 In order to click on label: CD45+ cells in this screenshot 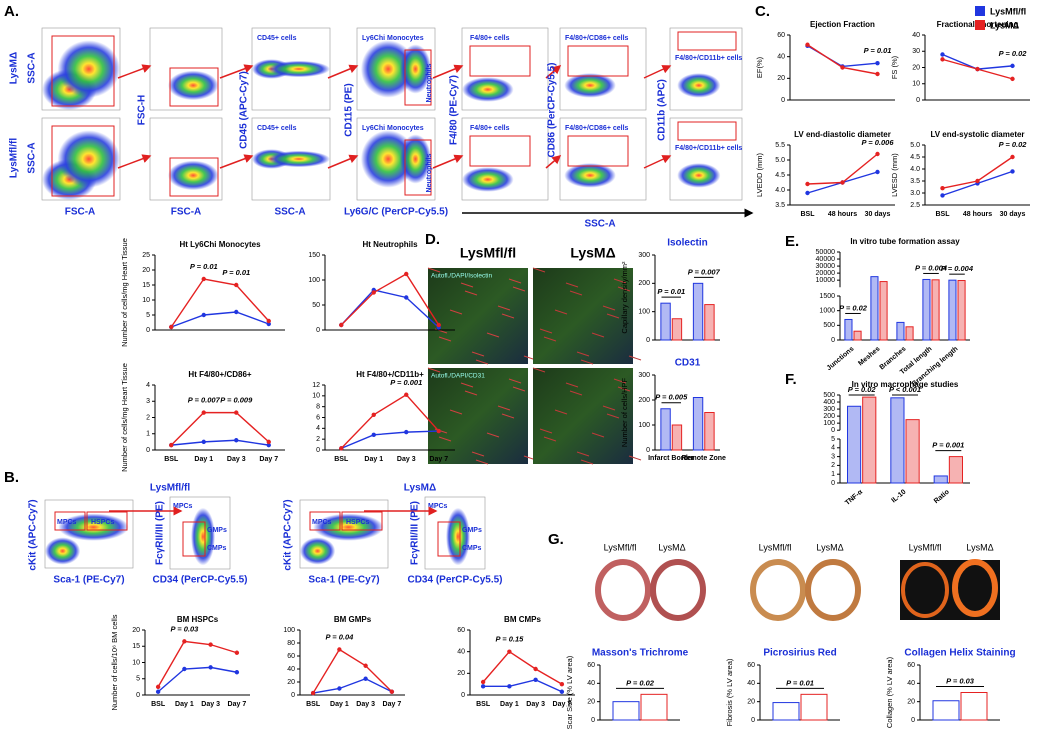, I will do `click(277, 128)`.